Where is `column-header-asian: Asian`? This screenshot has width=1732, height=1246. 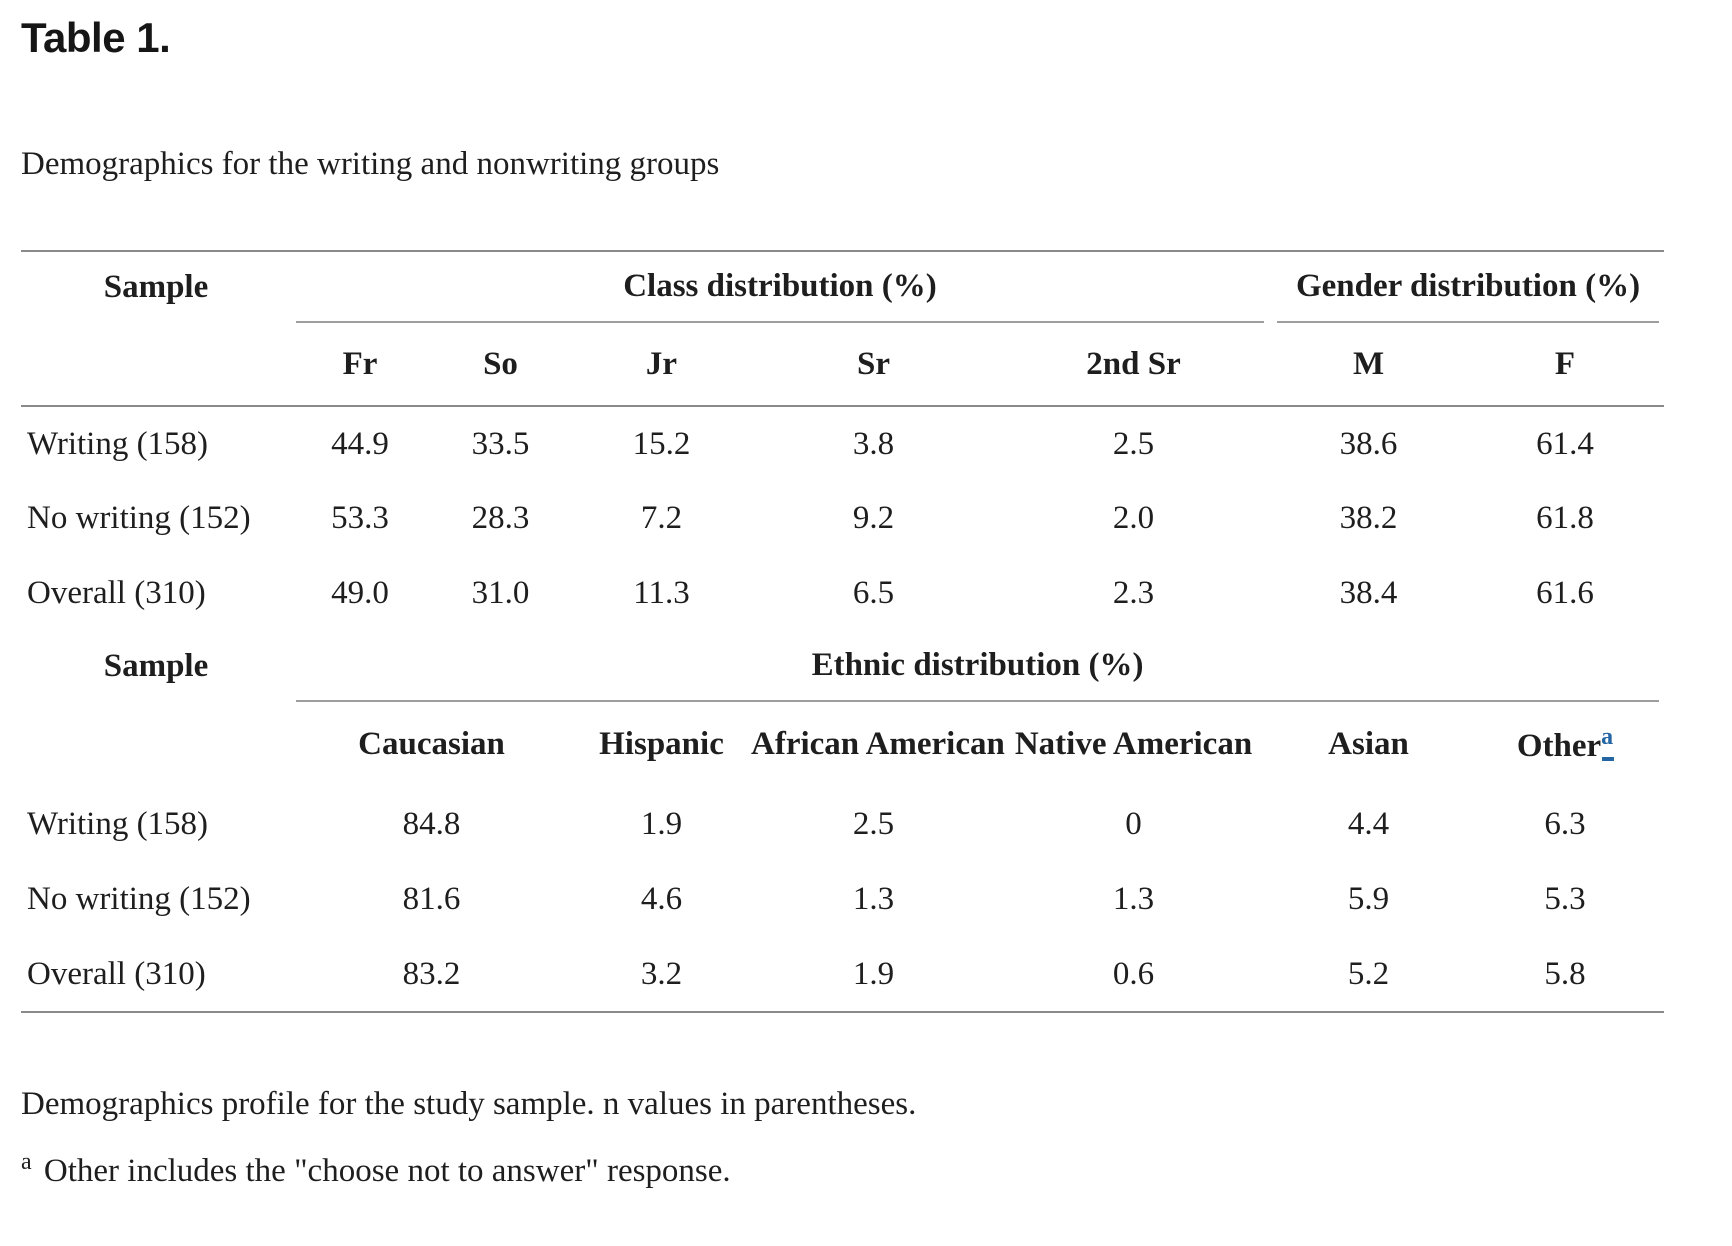 column-header-asian: Asian is located at coordinates (1368, 744).